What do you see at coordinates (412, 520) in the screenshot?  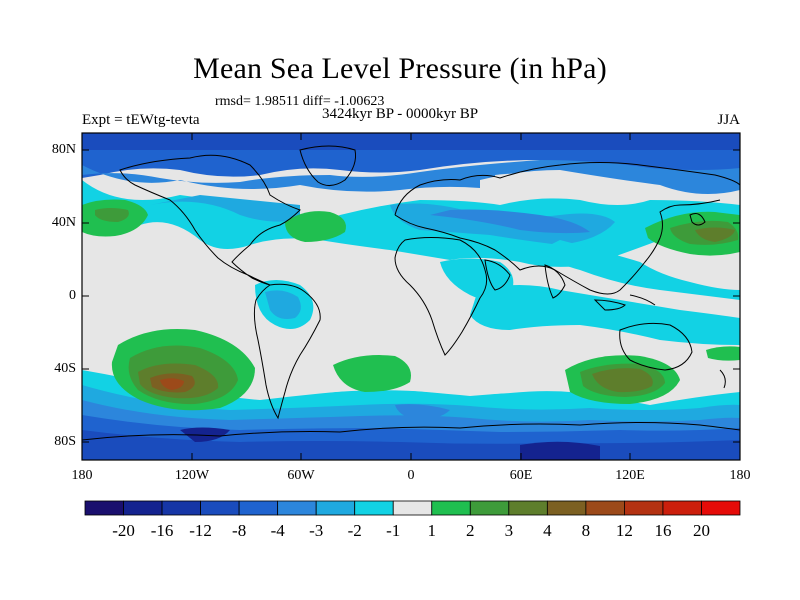 I see `colorbar: -20 -16 -12 -8 -4 -3 -2 -1 1 2 3 4 8 12 16 20` at bounding box center [412, 520].